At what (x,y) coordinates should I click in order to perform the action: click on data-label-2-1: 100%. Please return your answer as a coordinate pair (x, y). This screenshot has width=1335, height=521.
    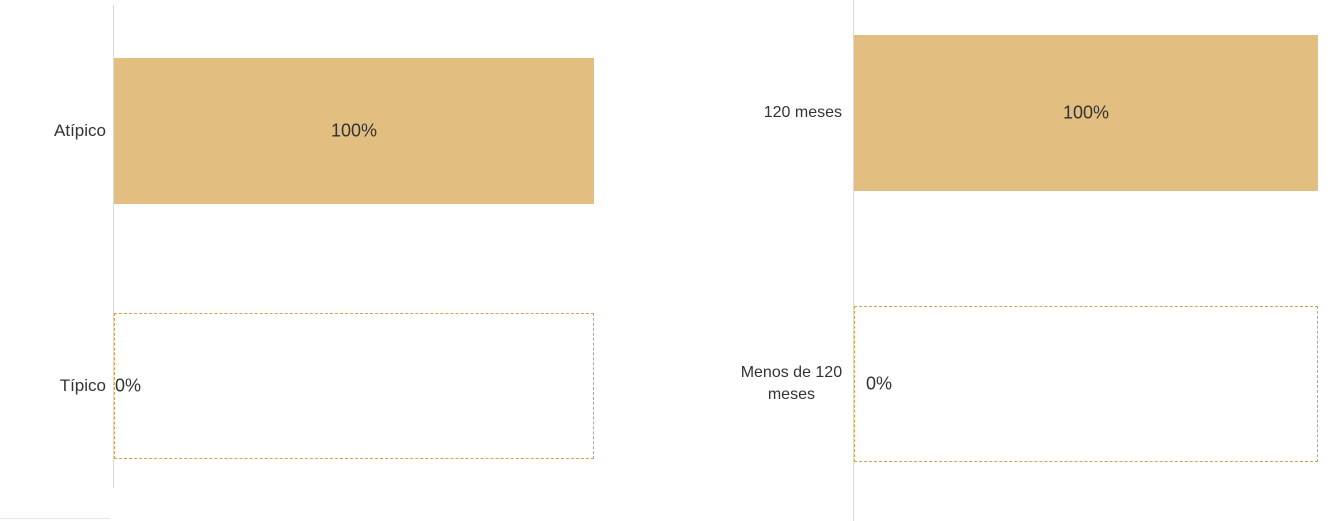
    Looking at the image, I should click on (1086, 112).